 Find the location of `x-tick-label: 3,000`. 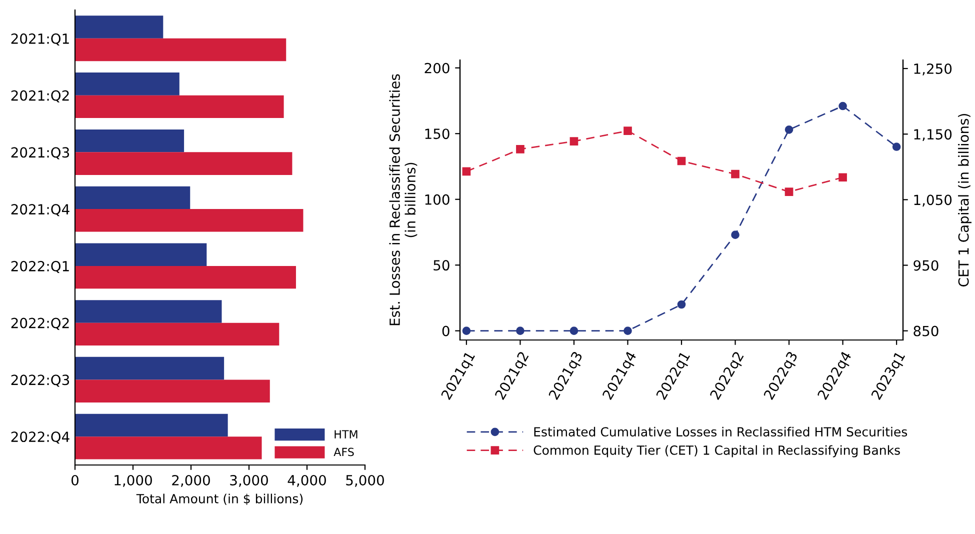

x-tick-label: 3,000 is located at coordinates (249, 480).